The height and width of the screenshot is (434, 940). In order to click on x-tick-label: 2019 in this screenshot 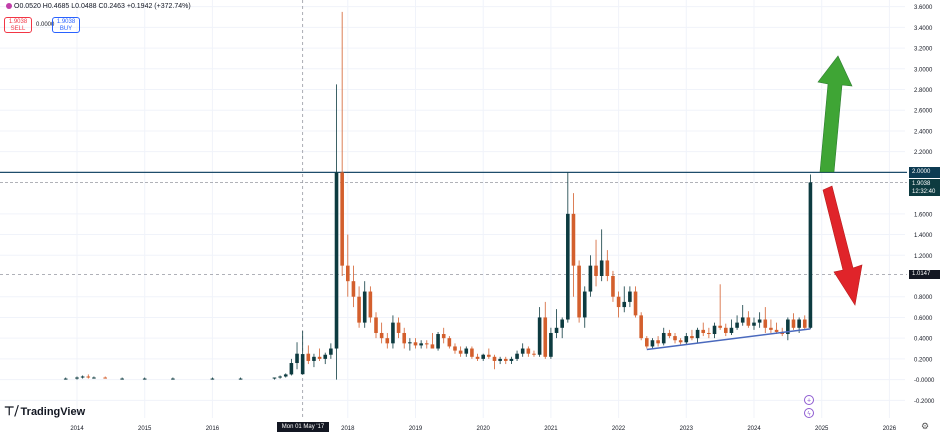, I will do `click(416, 429)`.